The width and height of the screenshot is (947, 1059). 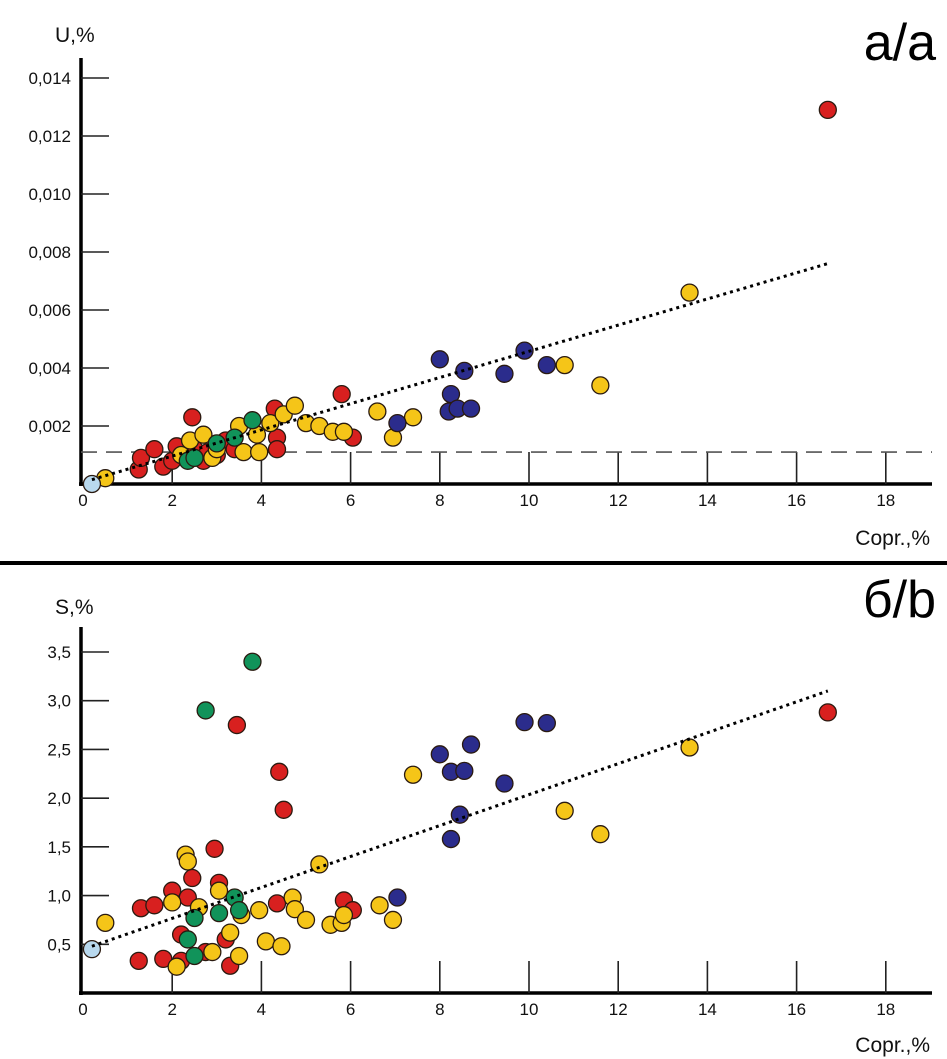 I want to click on y-tick-label: 1,5, so click(x=59, y=847).